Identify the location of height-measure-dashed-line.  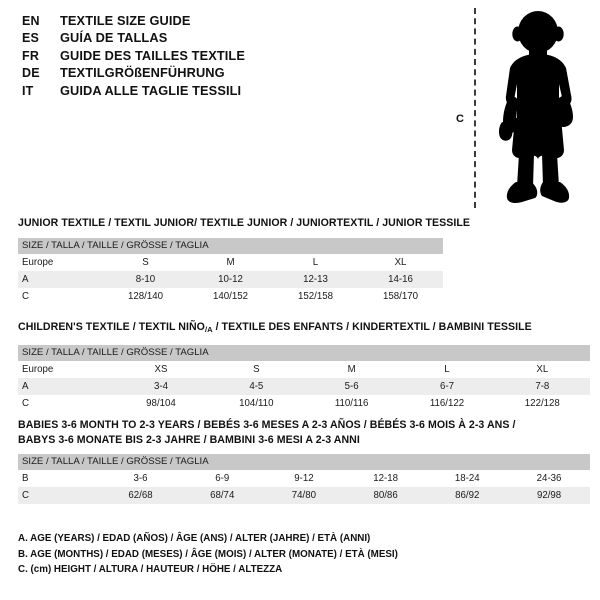
(475, 108).